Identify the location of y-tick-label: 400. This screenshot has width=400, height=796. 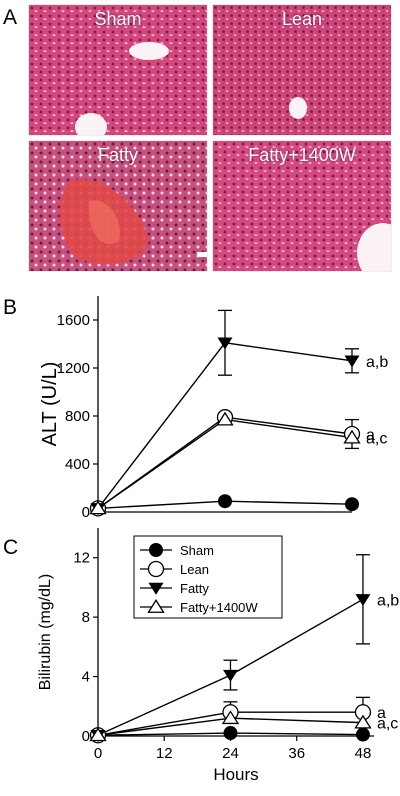
(77, 464).